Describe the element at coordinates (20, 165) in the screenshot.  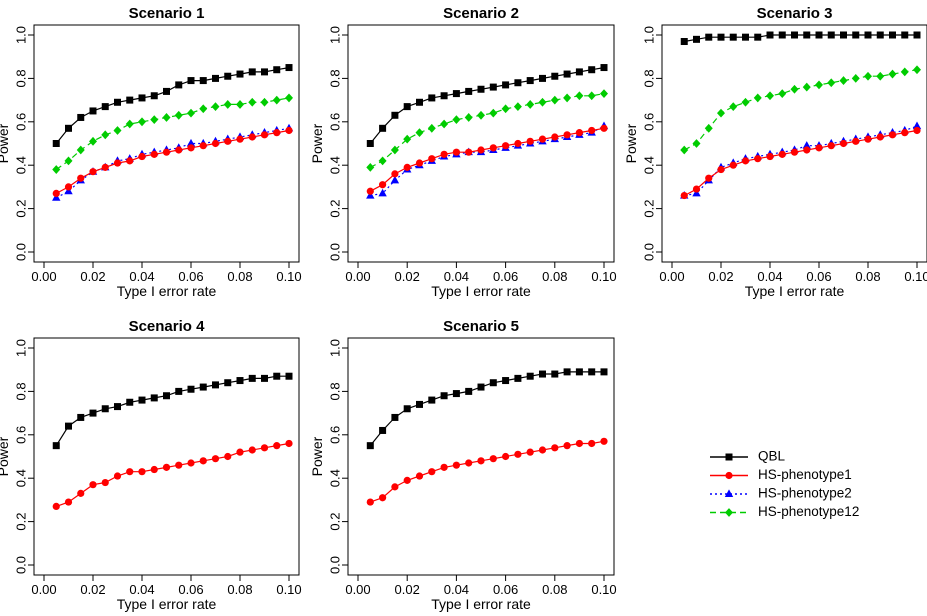
I see `y-tick-label: 0.4` at that location.